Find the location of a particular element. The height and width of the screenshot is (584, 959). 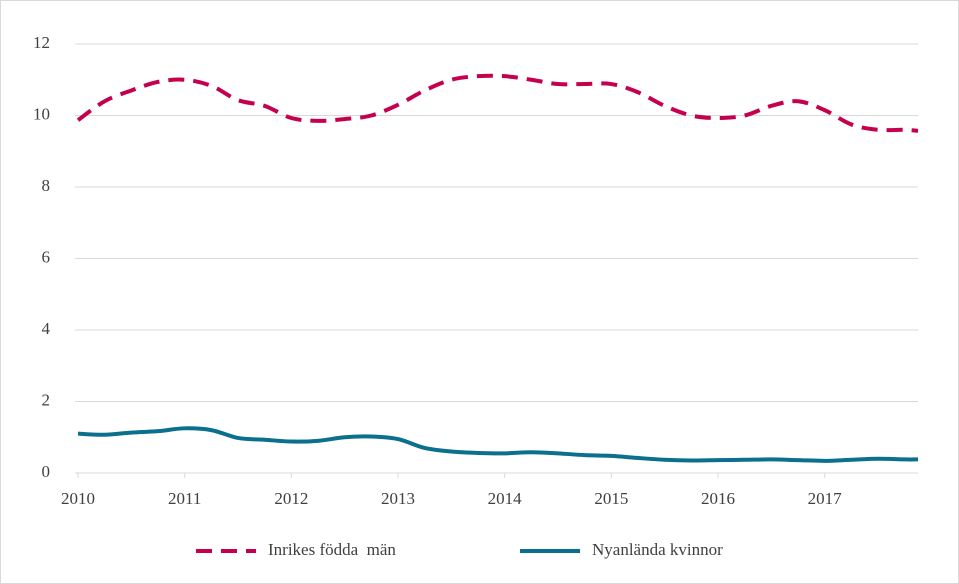

x-tick-label: 2017 is located at coordinates (825, 498).